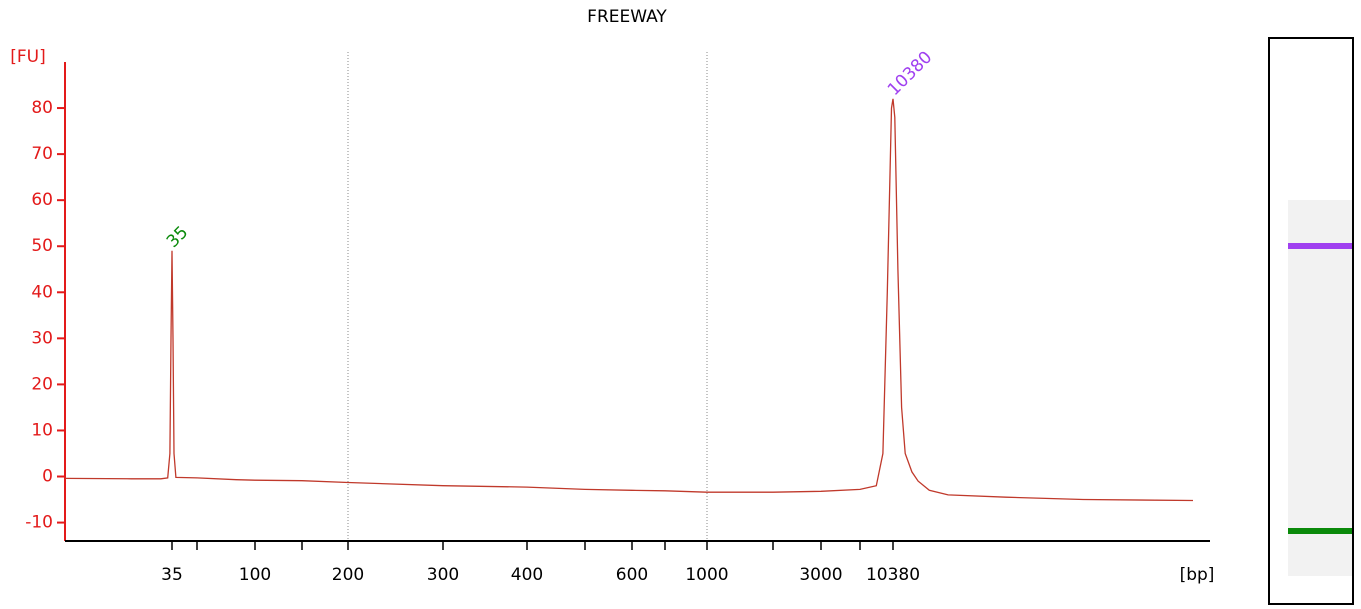 Image resolution: width=1361 pixels, height=609 pixels. I want to click on y-axis-label: [FU], so click(28, 57).